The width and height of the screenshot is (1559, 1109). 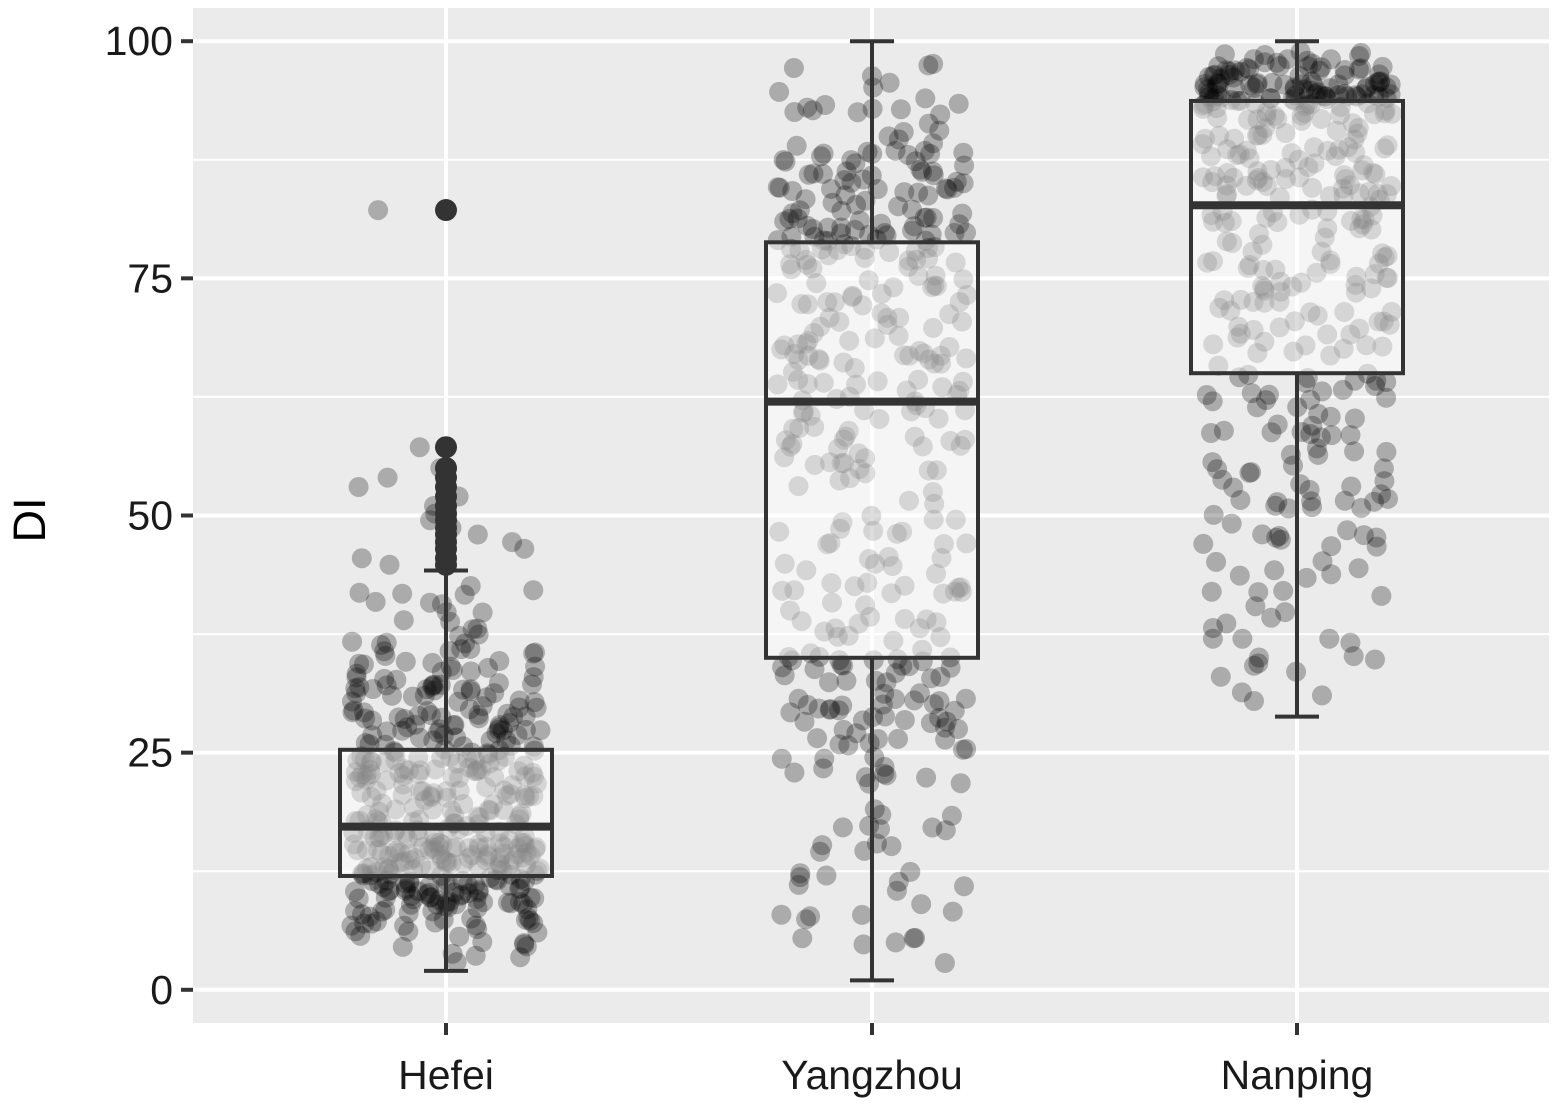 What do you see at coordinates (1297, 237) in the screenshot?
I see `box-iqr` at bounding box center [1297, 237].